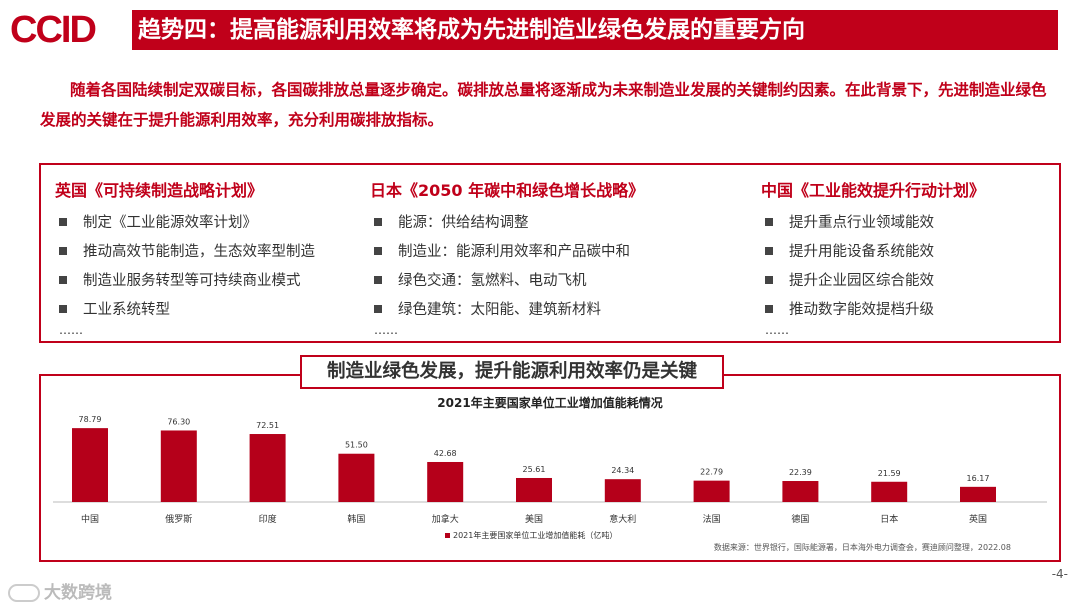  I want to click on cloud-logo-icon, so click(24, 593).